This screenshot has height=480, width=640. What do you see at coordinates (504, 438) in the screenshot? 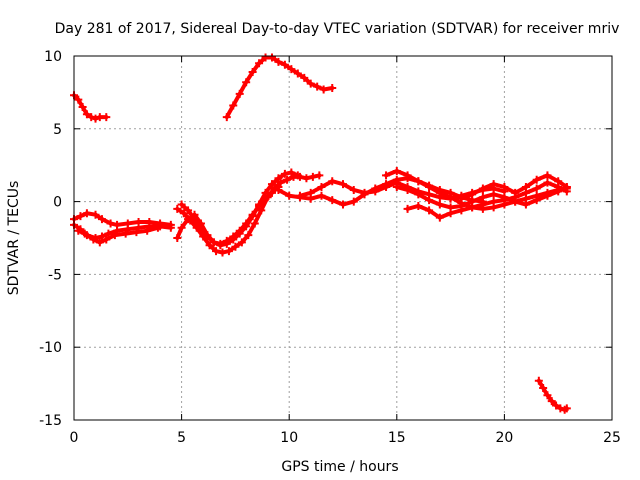
I see `x-tick-label: 20` at bounding box center [504, 438].